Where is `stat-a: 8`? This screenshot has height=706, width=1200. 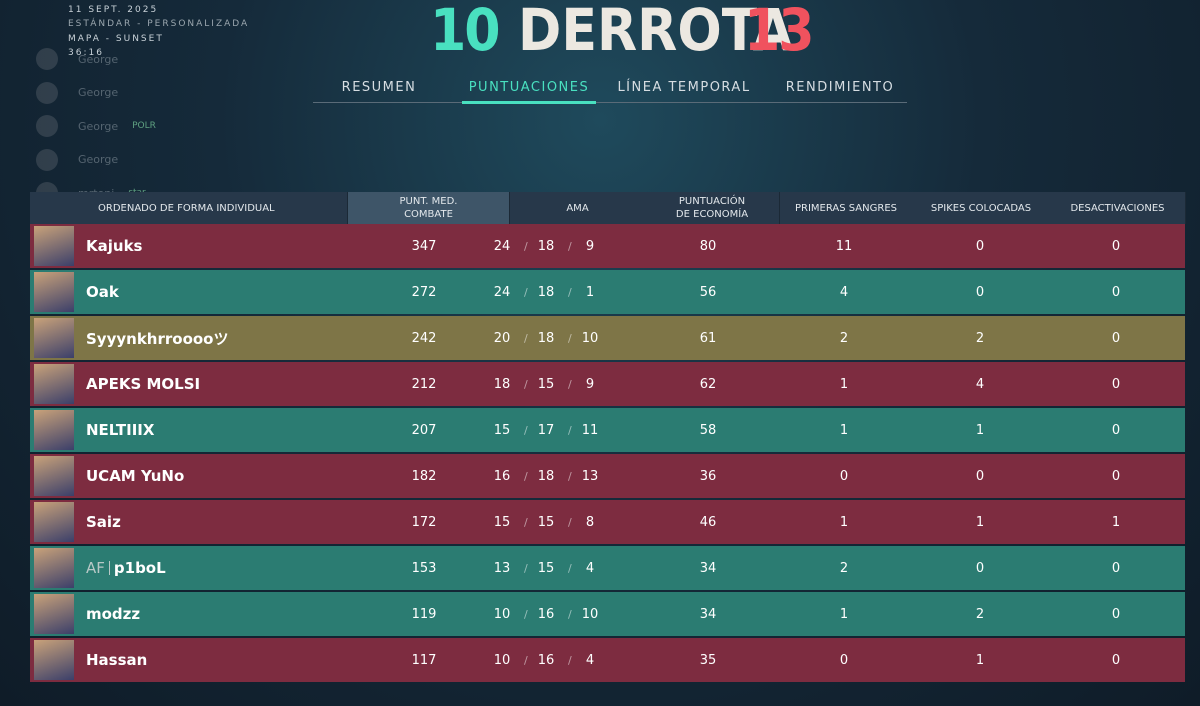 stat-a: 8 is located at coordinates (590, 522).